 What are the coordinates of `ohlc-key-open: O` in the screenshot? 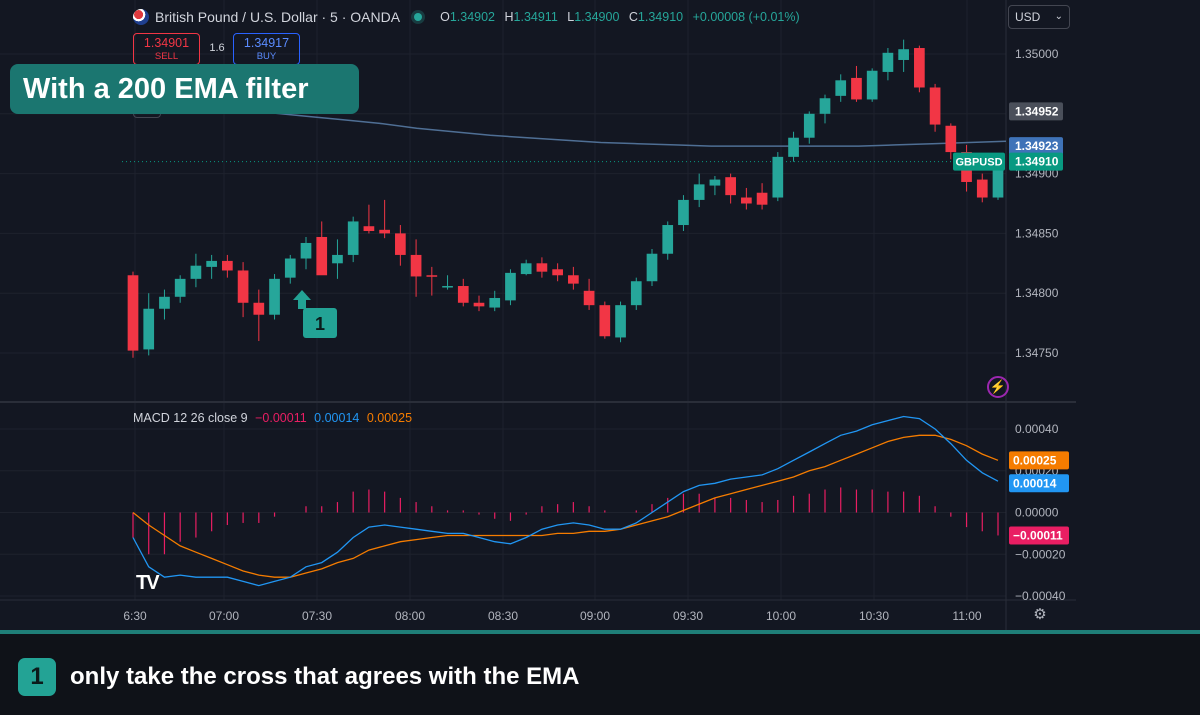 It's located at (445, 17).